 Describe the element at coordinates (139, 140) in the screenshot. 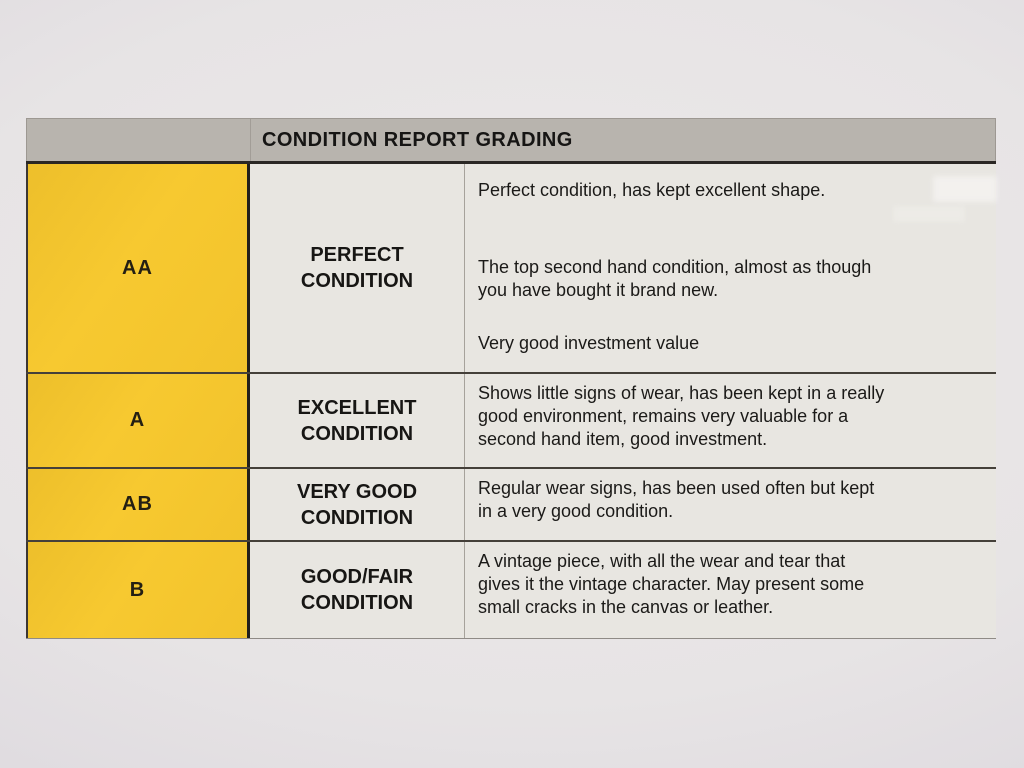

I see `table-header-spacer-cell` at that location.